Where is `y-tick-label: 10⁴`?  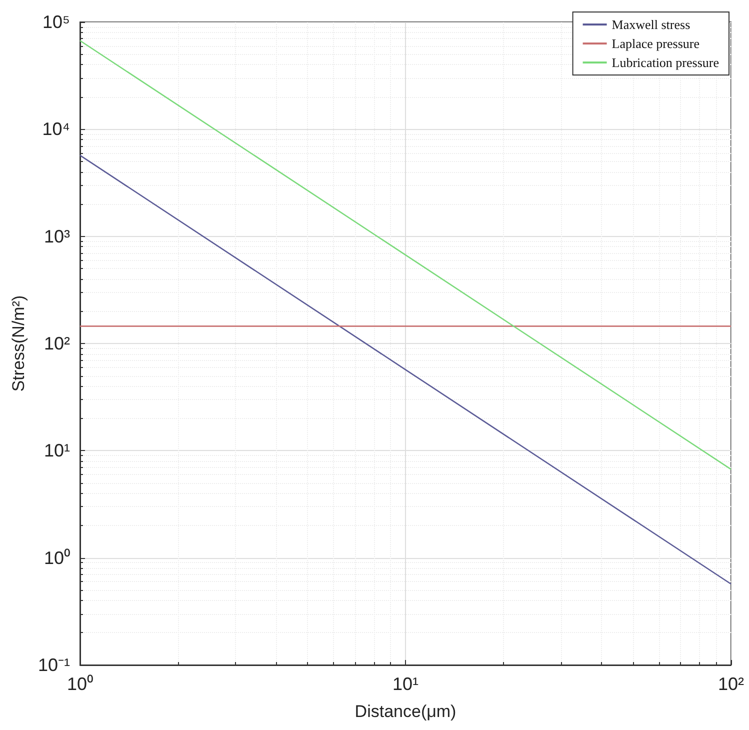
y-tick-label: 10⁴ is located at coordinates (56, 129).